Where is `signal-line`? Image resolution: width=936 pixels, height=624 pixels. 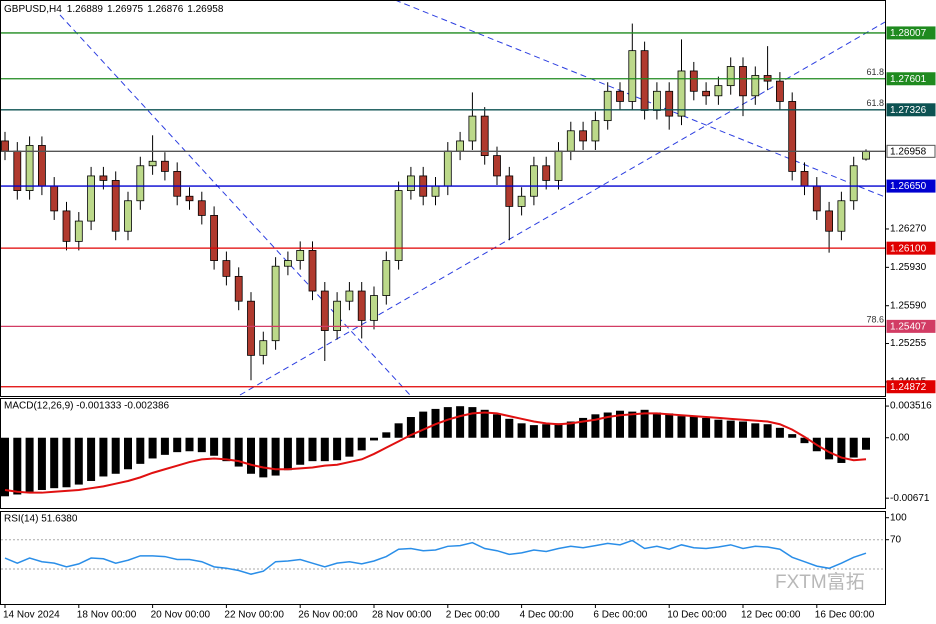 signal-line is located at coordinates (435, 452).